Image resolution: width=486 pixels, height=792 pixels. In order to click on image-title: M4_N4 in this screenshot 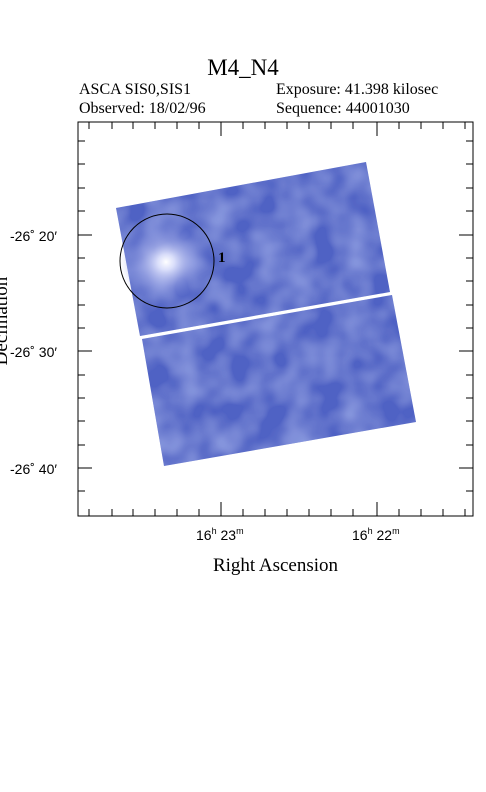, I will do `click(243, 67)`.